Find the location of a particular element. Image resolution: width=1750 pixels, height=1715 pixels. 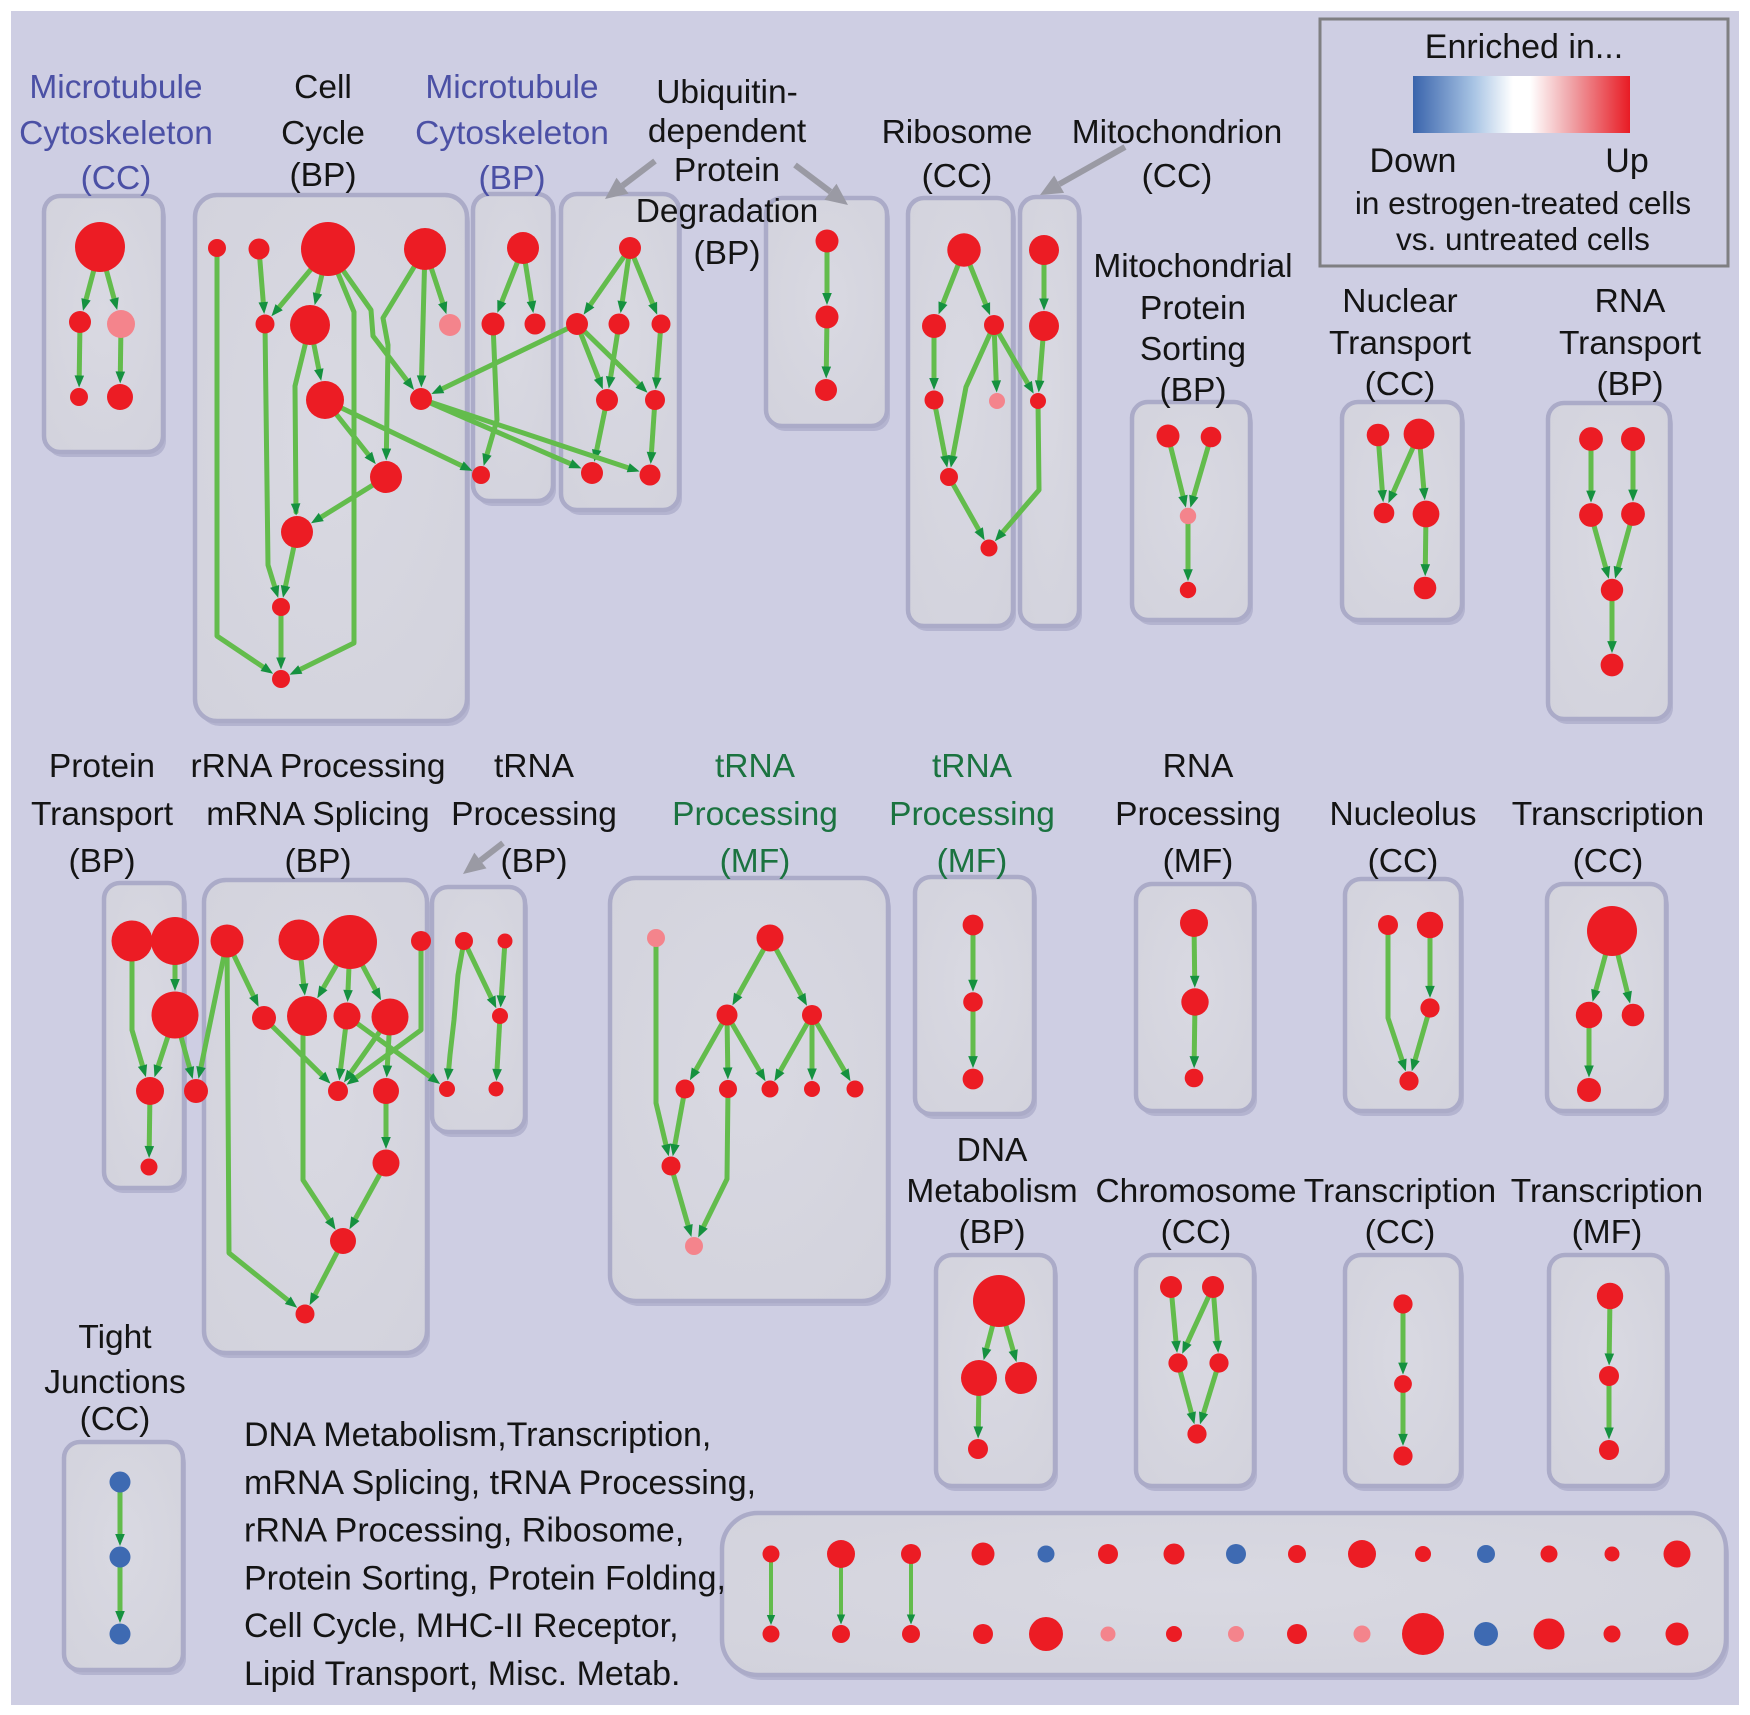

svg-text: vs. untreated cells is located at coordinates (1523, 239).